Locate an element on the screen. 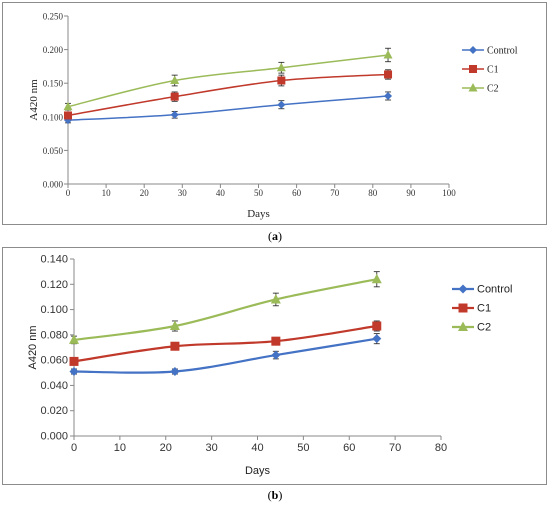 The width and height of the screenshot is (550, 506). y-tick-label: 0.020 is located at coordinates (54, 411).